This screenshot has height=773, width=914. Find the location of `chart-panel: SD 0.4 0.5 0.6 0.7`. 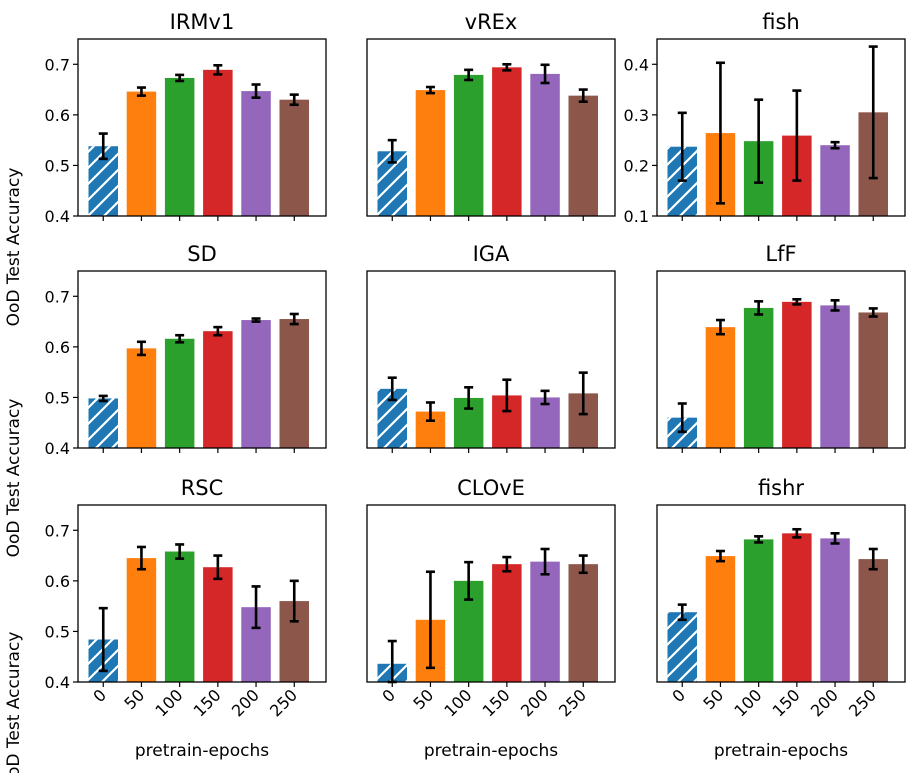

chart-panel: SD 0.4 0.5 0.6 0.7 is located at coordinates (186, 350).